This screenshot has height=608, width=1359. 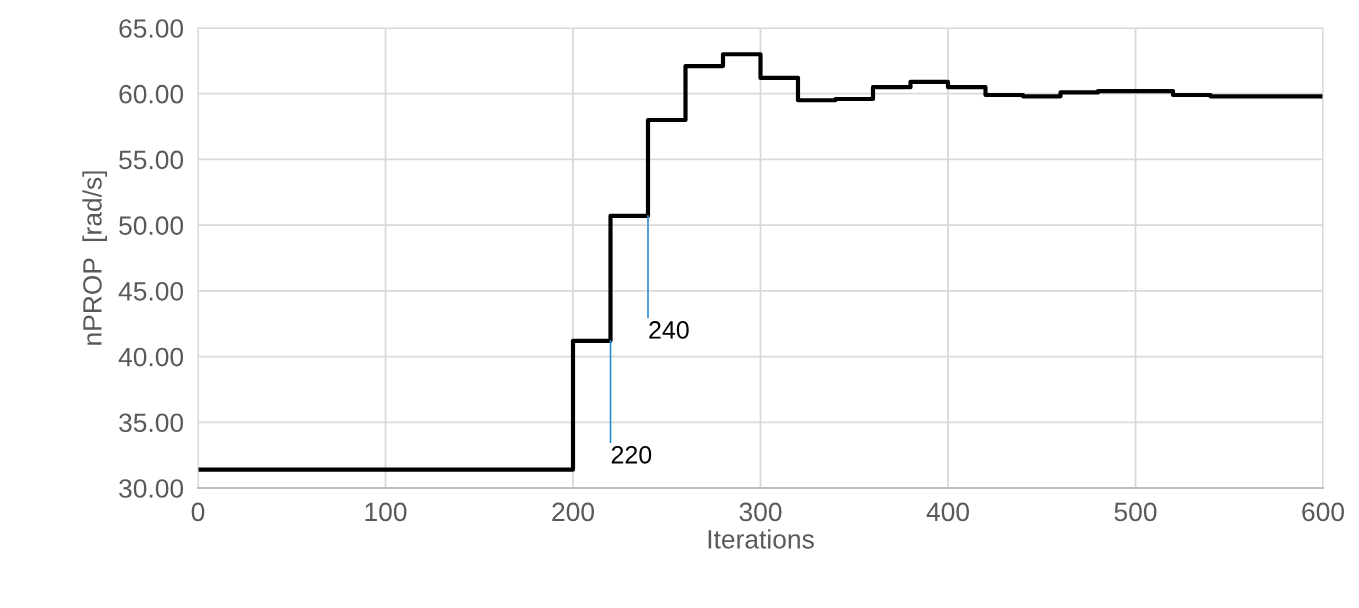 I want to click on y-tick-label: 55.00, so click(x=151, y=160).